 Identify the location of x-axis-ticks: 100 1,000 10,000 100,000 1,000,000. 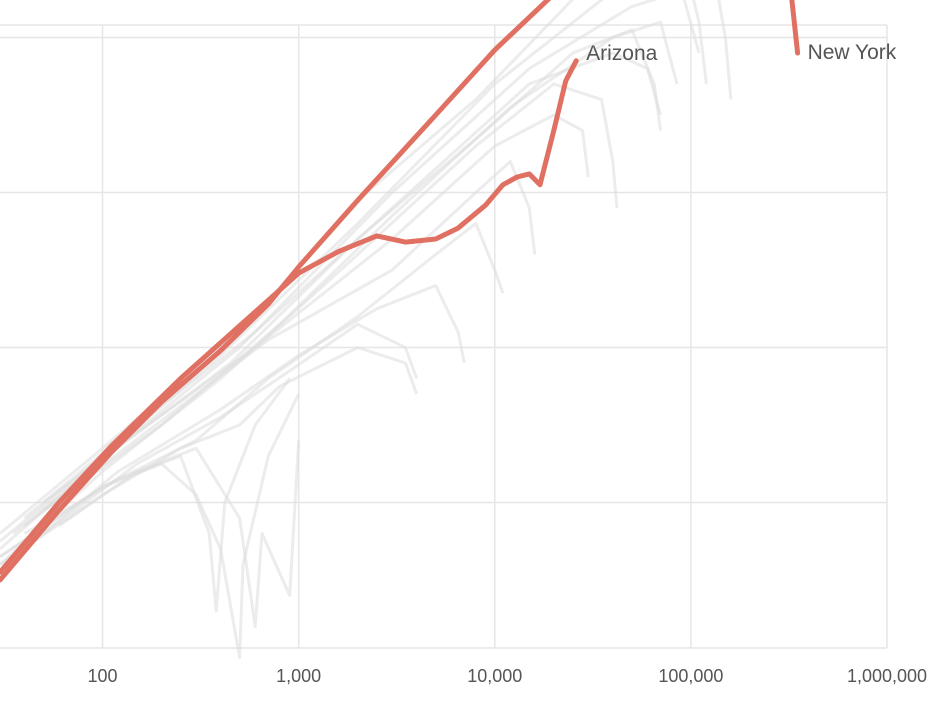
(508, 676).